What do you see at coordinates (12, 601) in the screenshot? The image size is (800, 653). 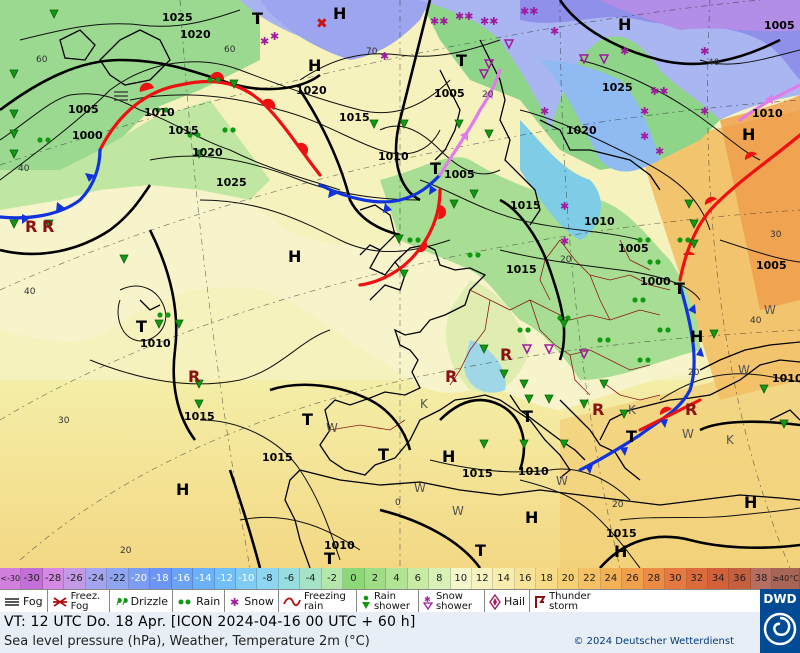 I see `fog-icon` at bounding box center [12, 601].